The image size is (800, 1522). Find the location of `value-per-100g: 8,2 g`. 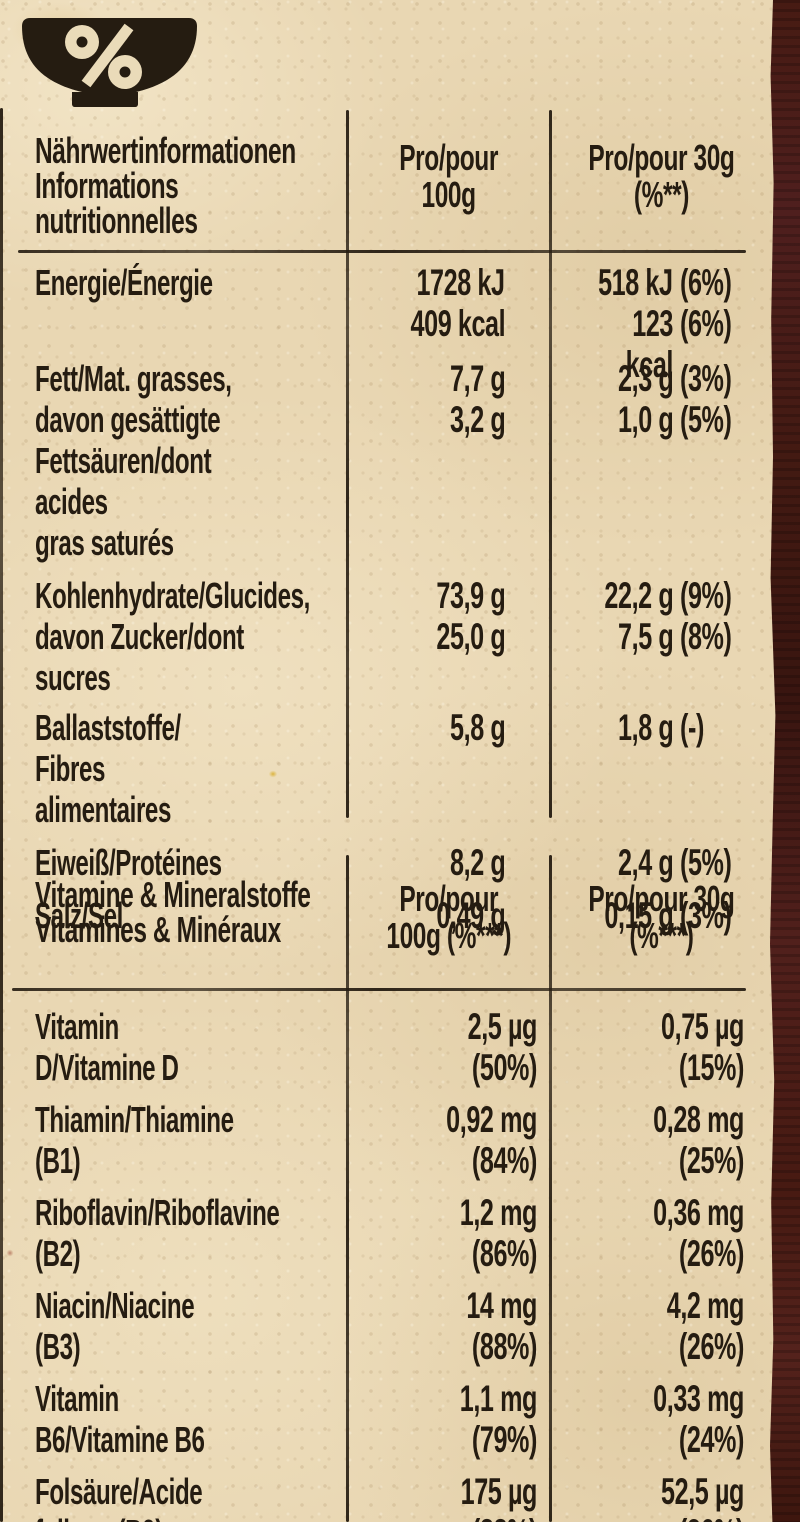

value-per-100g: 8,2 g is located at coordinates (477, 862).